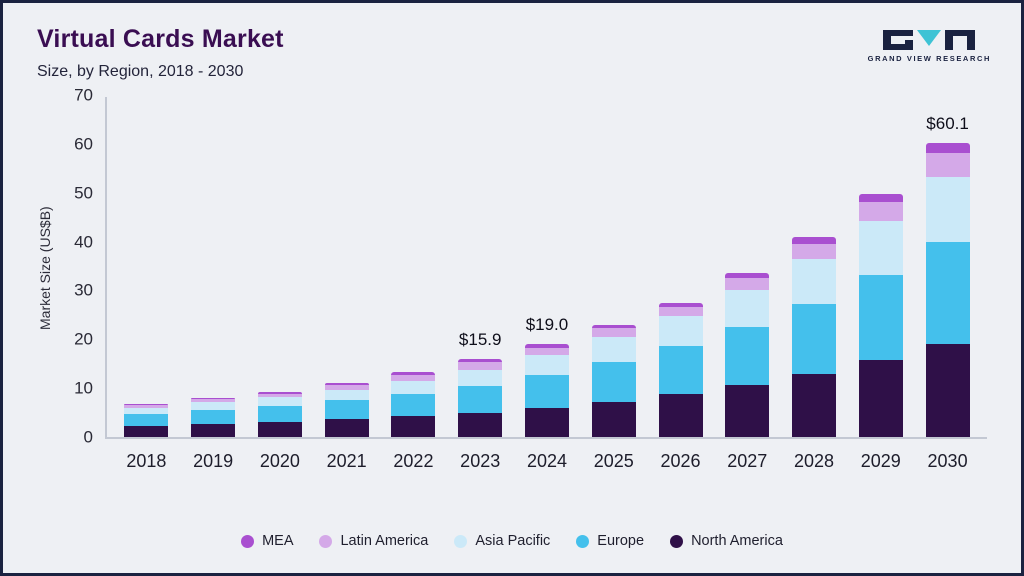 The image size is (1024, 576). Describe the element at coordinates (747, 355) in the screenshot. I see `segment-europe-2027` at that location.